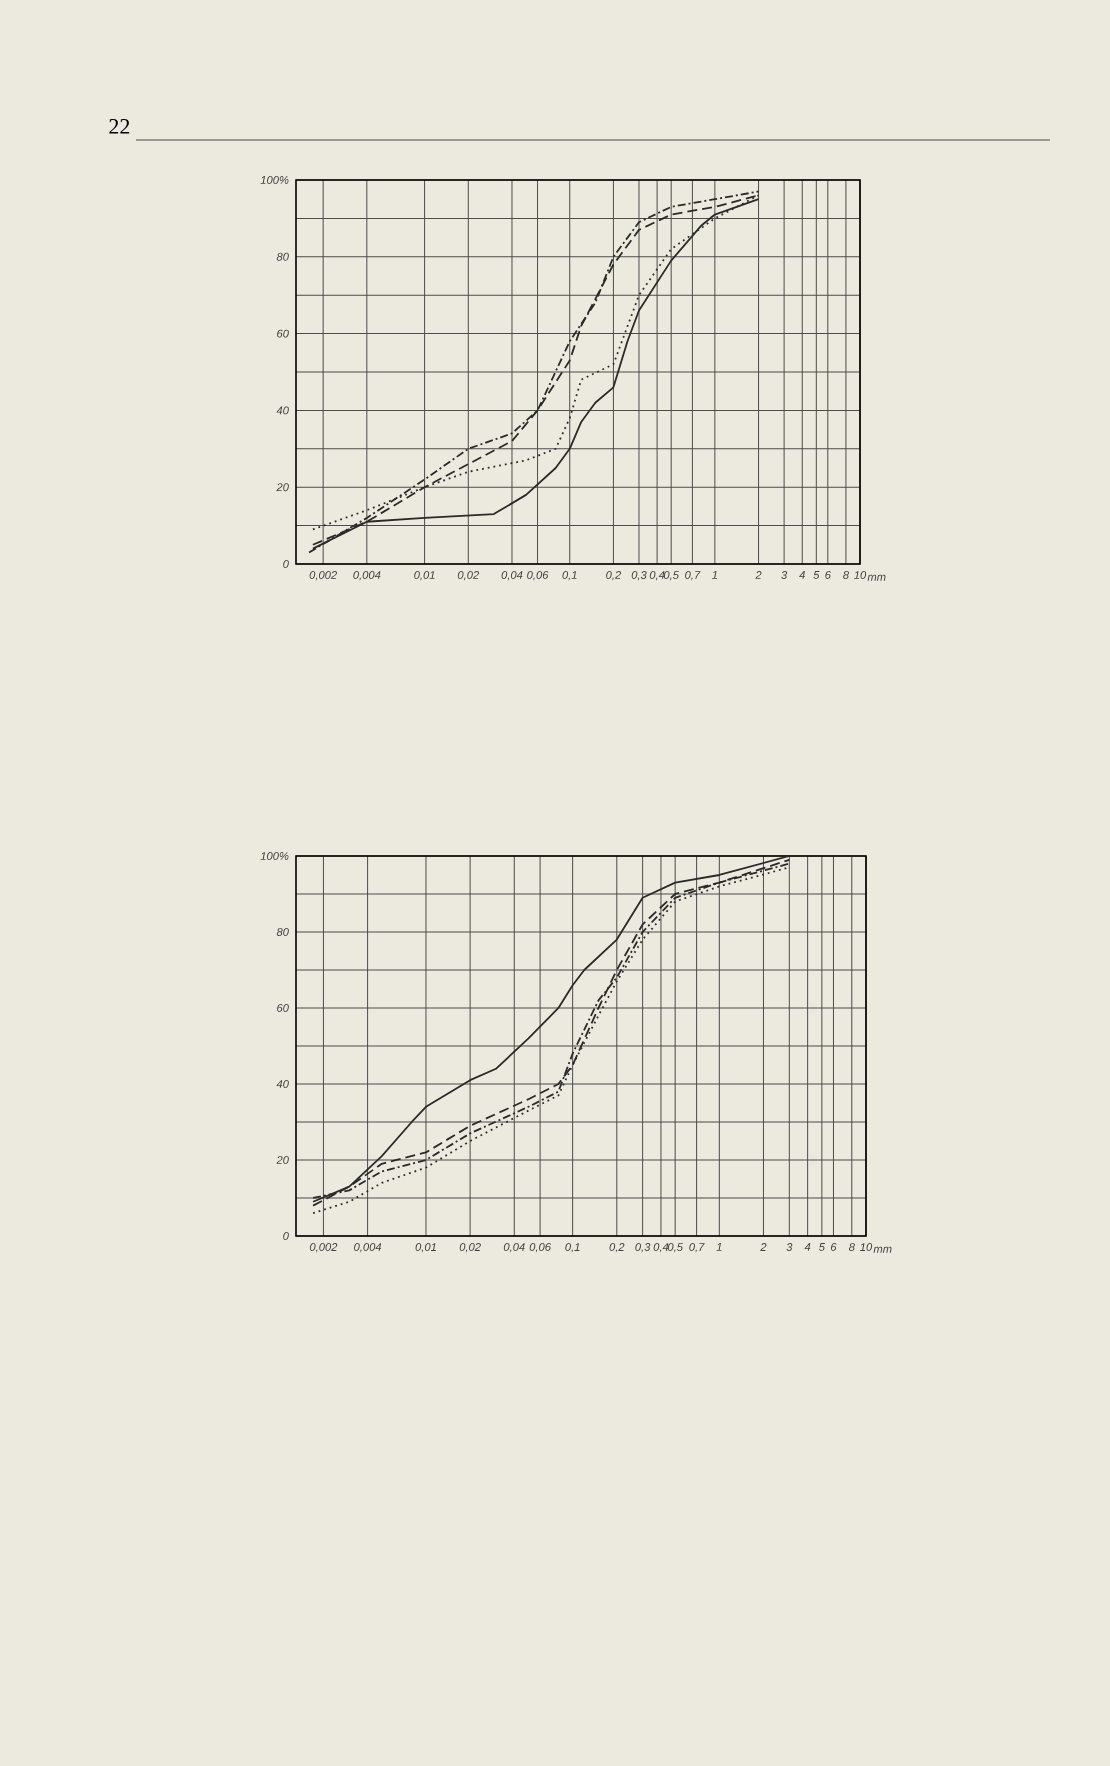 The image size is (1110, 1766). What do you see at coordinates (119, 126) in the screenshot?
I see `text: 22` at bounding box center [119, 126].